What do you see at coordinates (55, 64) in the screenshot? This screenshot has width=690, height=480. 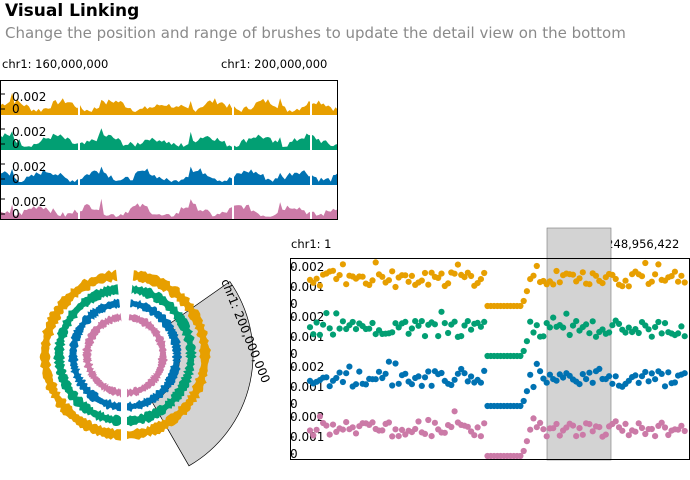 I see `top-view-left-label: chr1: 160,000,000` at bounding box center [55, 64].